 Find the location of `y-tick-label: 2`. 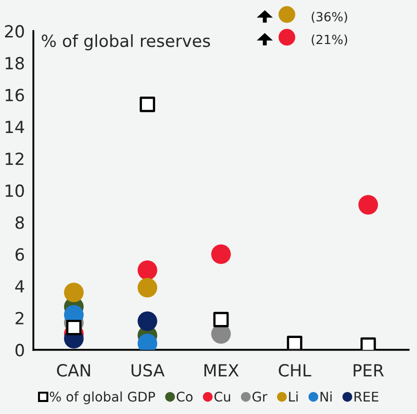

y-tick-label: 2 is located at coordinates (20, 318).